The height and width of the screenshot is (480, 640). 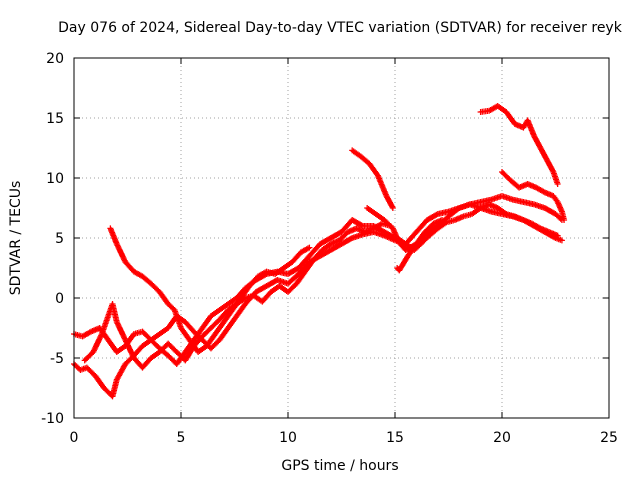 I want to click on x-tick-label: 10, so click(x=288, y=438).